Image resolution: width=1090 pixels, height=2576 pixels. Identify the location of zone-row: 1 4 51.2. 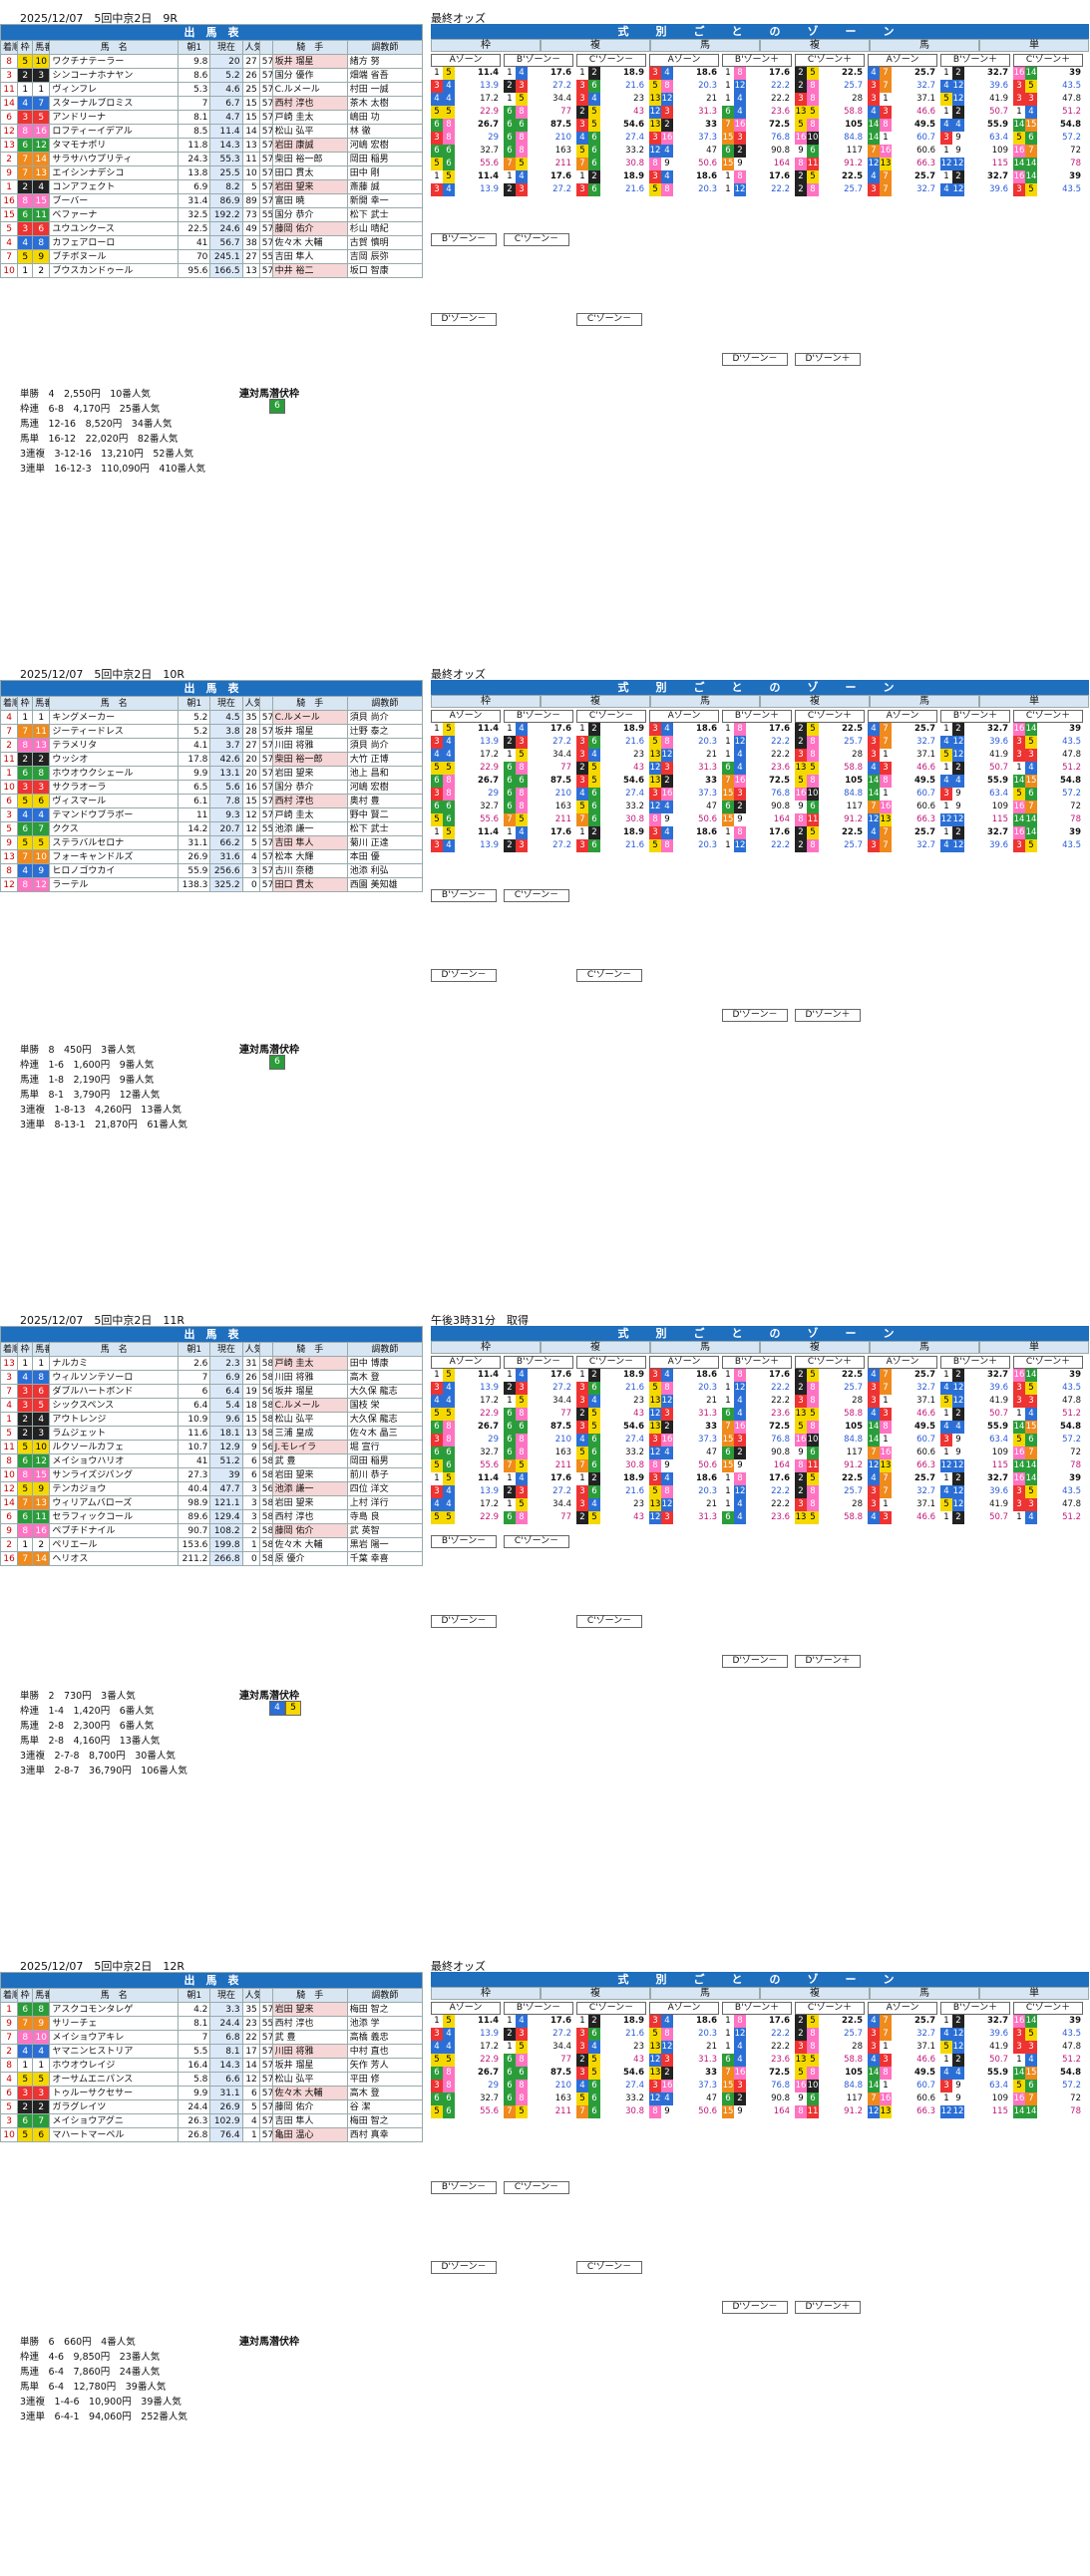
(1048, 112).